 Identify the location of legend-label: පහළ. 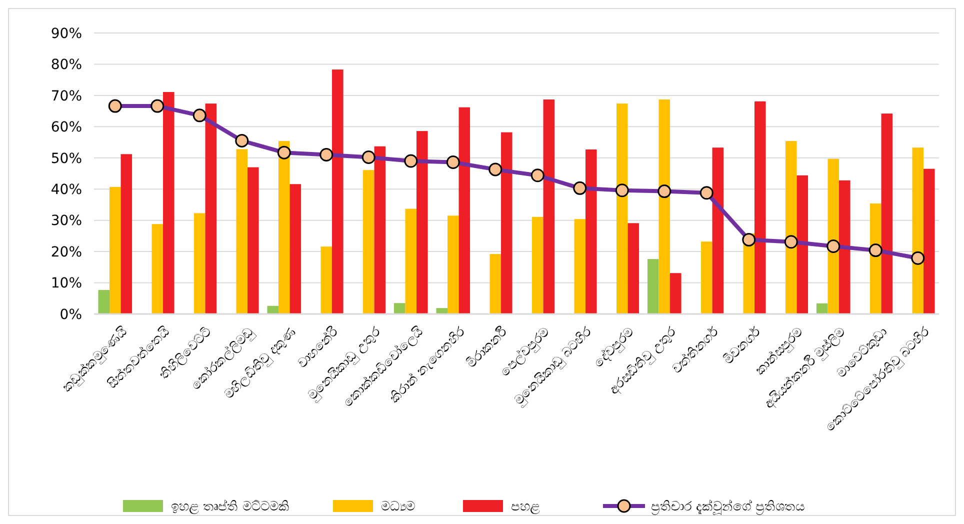
(525, 507).